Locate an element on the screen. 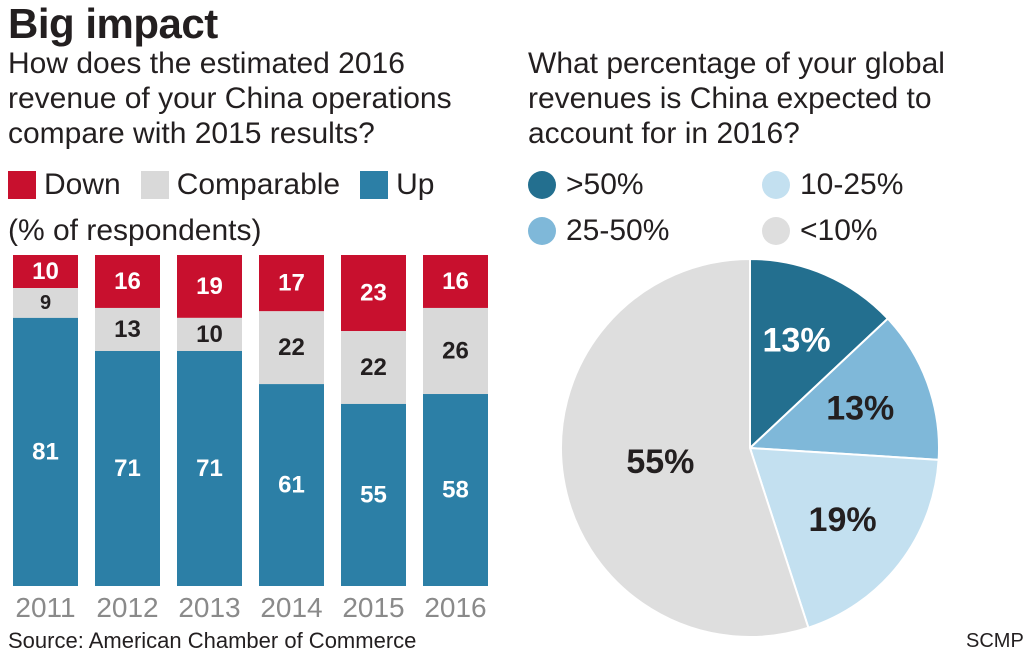 The width and height of the screenshot is (1024, 660). bar-unit-label: (% of respondents) is located at coordinates (135, 230).